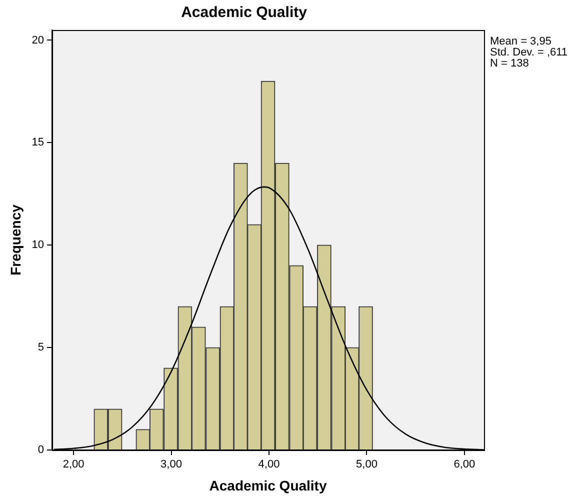 Image resolution: width=572 pixels, height=503 pixels. Describe the element at coordinates (41, 348) in the screenshot. I see `y-tick-label: 5` at that location.